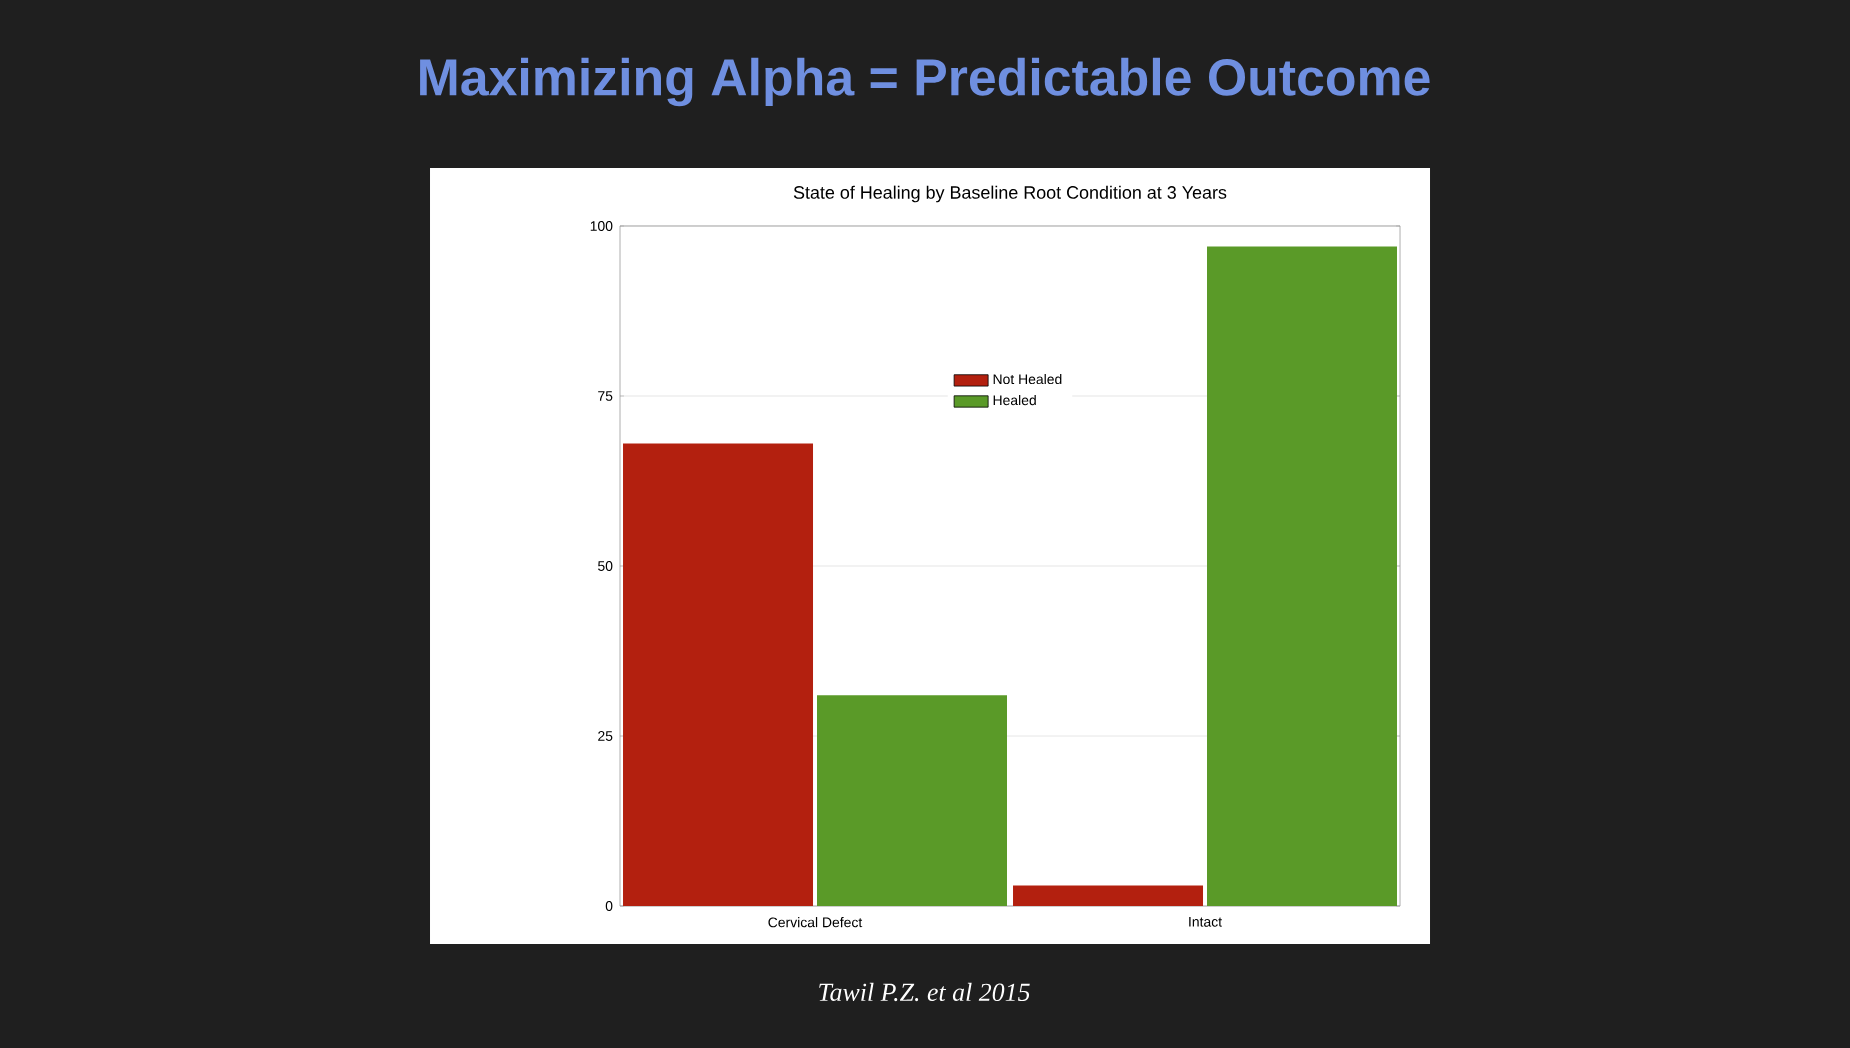 The height and width of the screenshot is (1048, 1850). Describe the element at coordinates (924, 992) in the screenshot. I see `text: Tawil P.Z. et al 2015` at that location.